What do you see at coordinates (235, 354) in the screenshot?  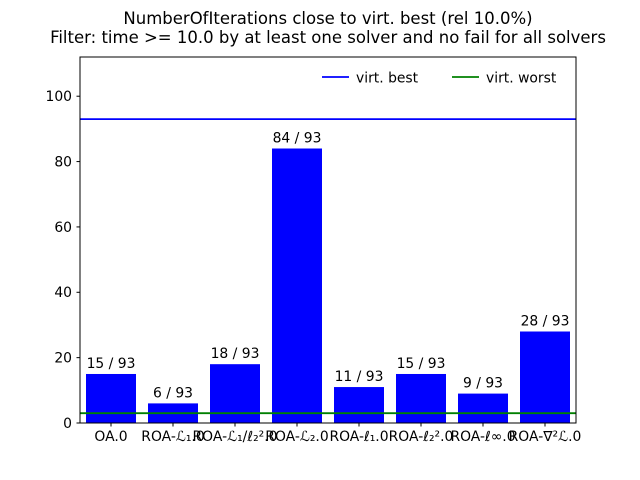 I see `bar-label-roa-0: 18 / 93` at bounding box center [235, 354].